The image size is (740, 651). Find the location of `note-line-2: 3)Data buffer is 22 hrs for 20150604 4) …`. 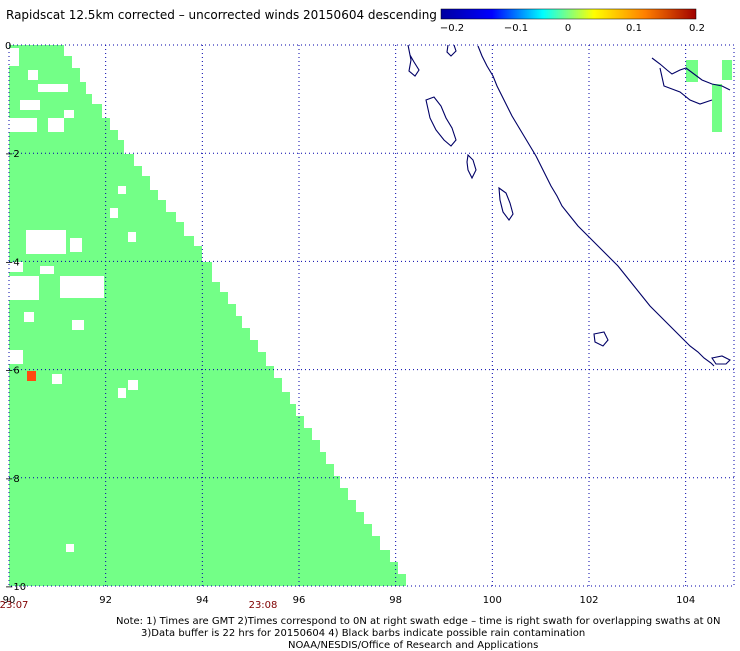

note-line-2: 3)Data buffer is 22 hrs for 20150604 4) … is located at coordinates (363, 633).